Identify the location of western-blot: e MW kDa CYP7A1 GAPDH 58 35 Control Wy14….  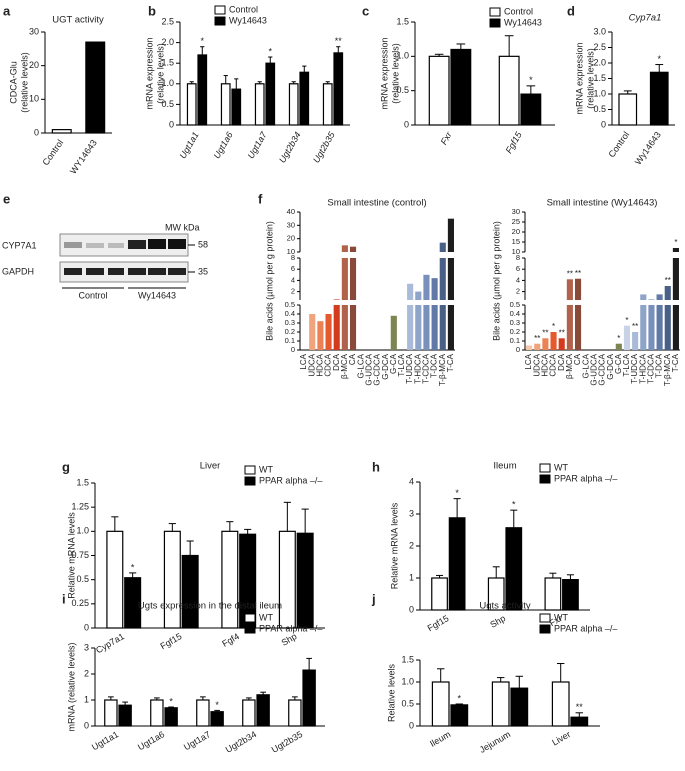
(105, 245).